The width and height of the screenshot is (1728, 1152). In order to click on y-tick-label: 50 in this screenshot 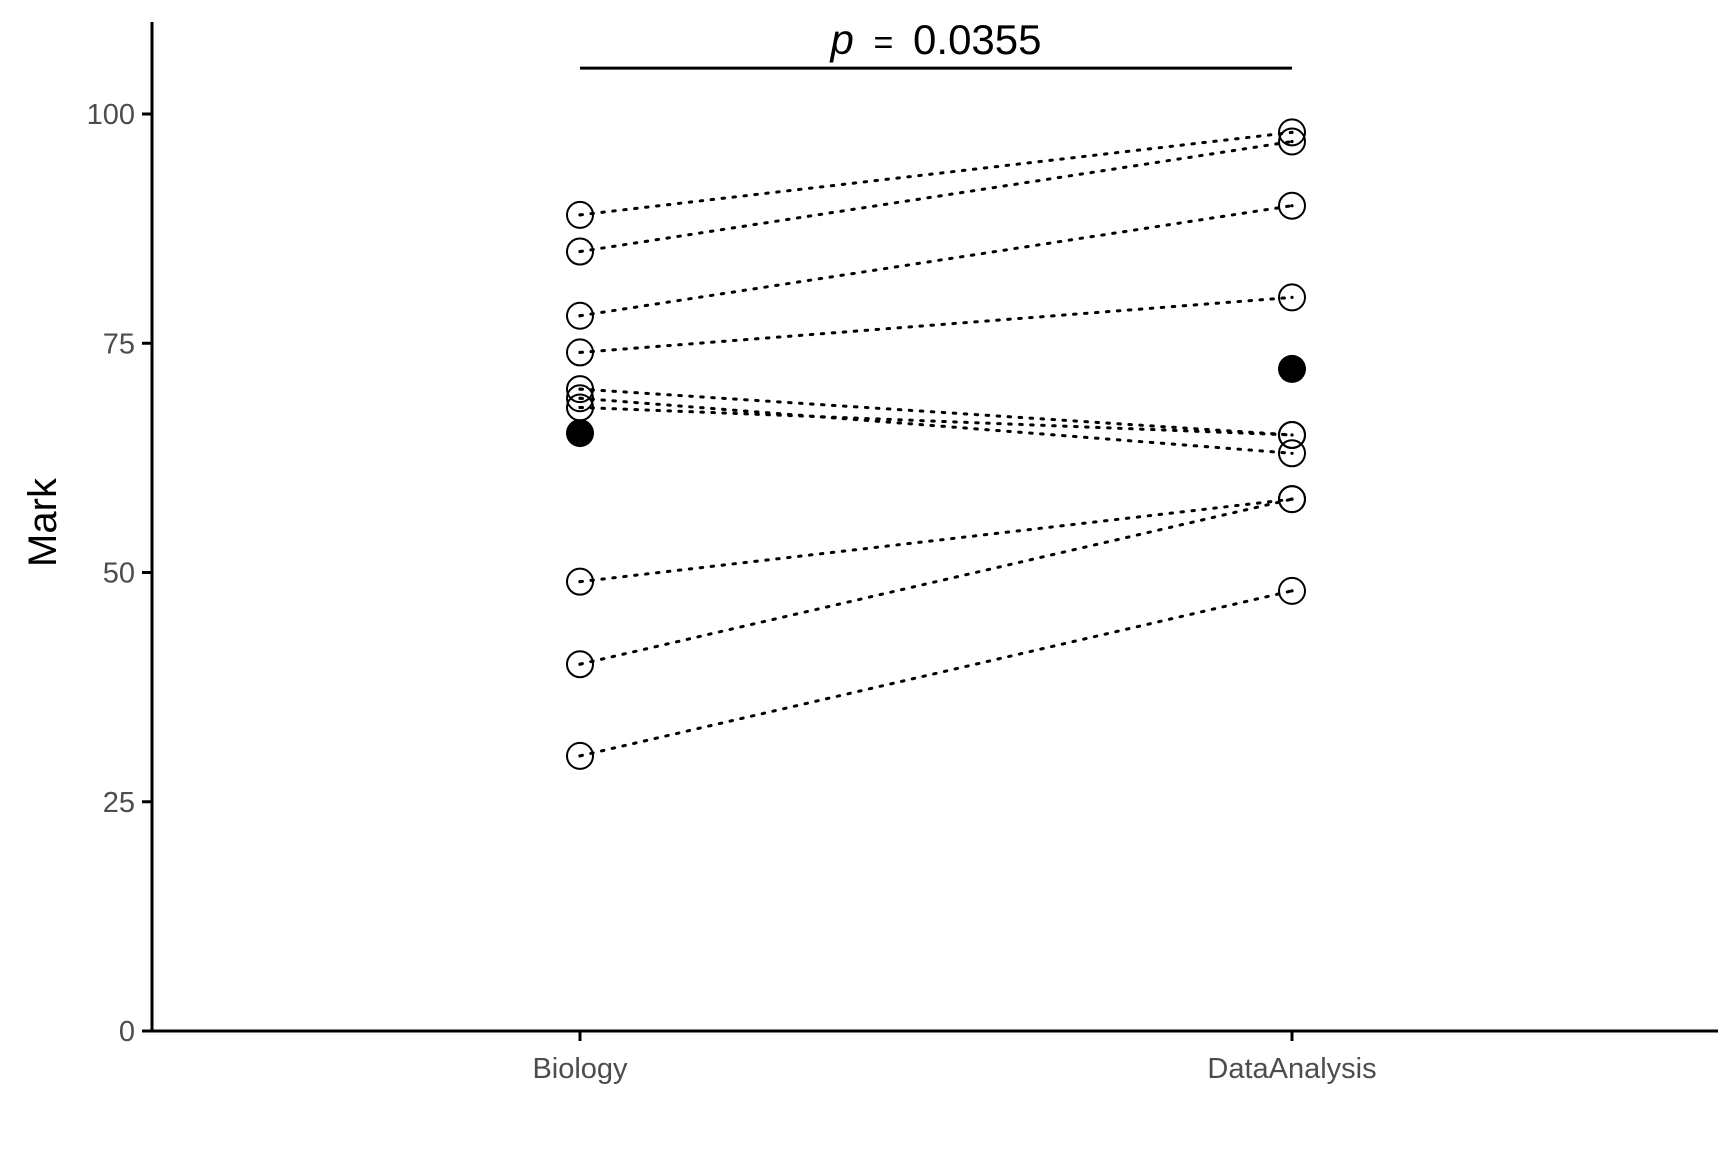, I will do `click(119, 574)`.